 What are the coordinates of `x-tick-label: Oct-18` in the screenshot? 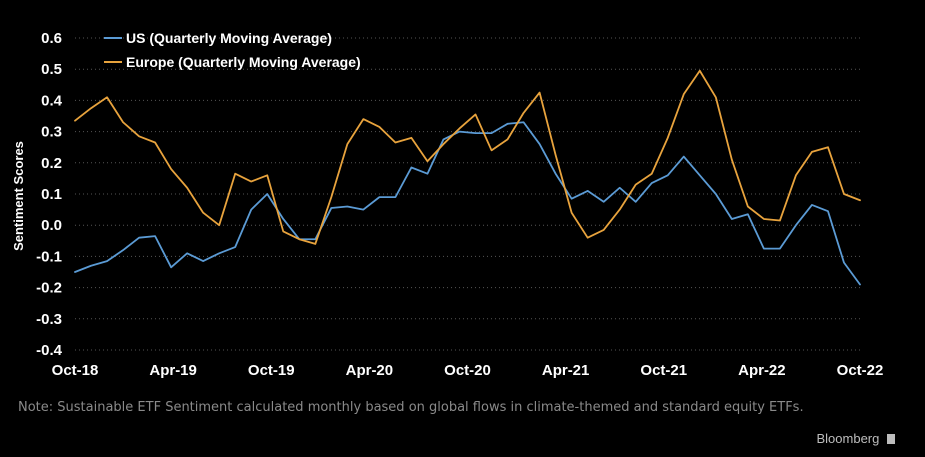 It's located at (75, 370).